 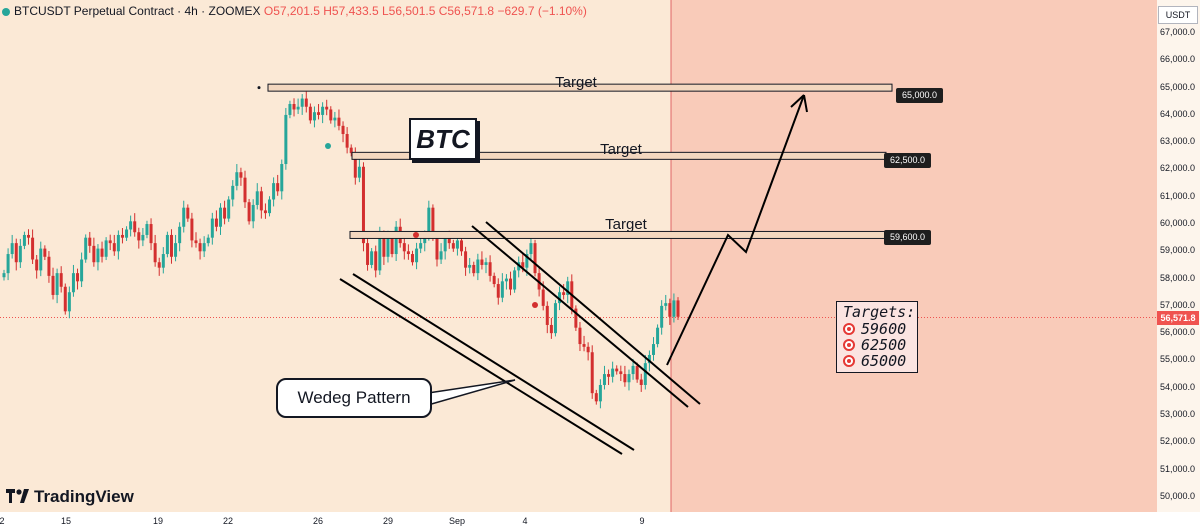 I want to click on signal-dot, so click(x=535, y=305).